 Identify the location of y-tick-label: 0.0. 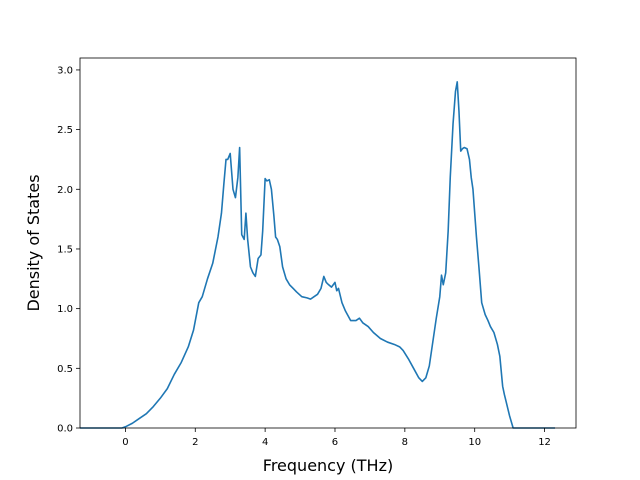
(65, 429).